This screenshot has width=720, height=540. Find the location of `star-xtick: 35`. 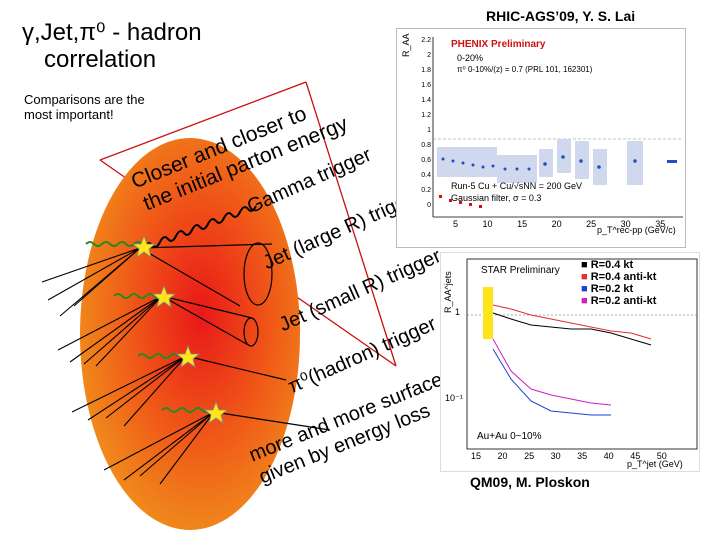

star-xtick: 35 is located at coordinates (582, 456).